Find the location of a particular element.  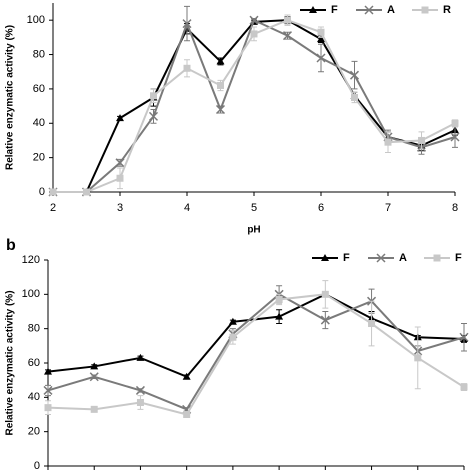

x-tick-label: 3 is located at coordinates (120, 208).